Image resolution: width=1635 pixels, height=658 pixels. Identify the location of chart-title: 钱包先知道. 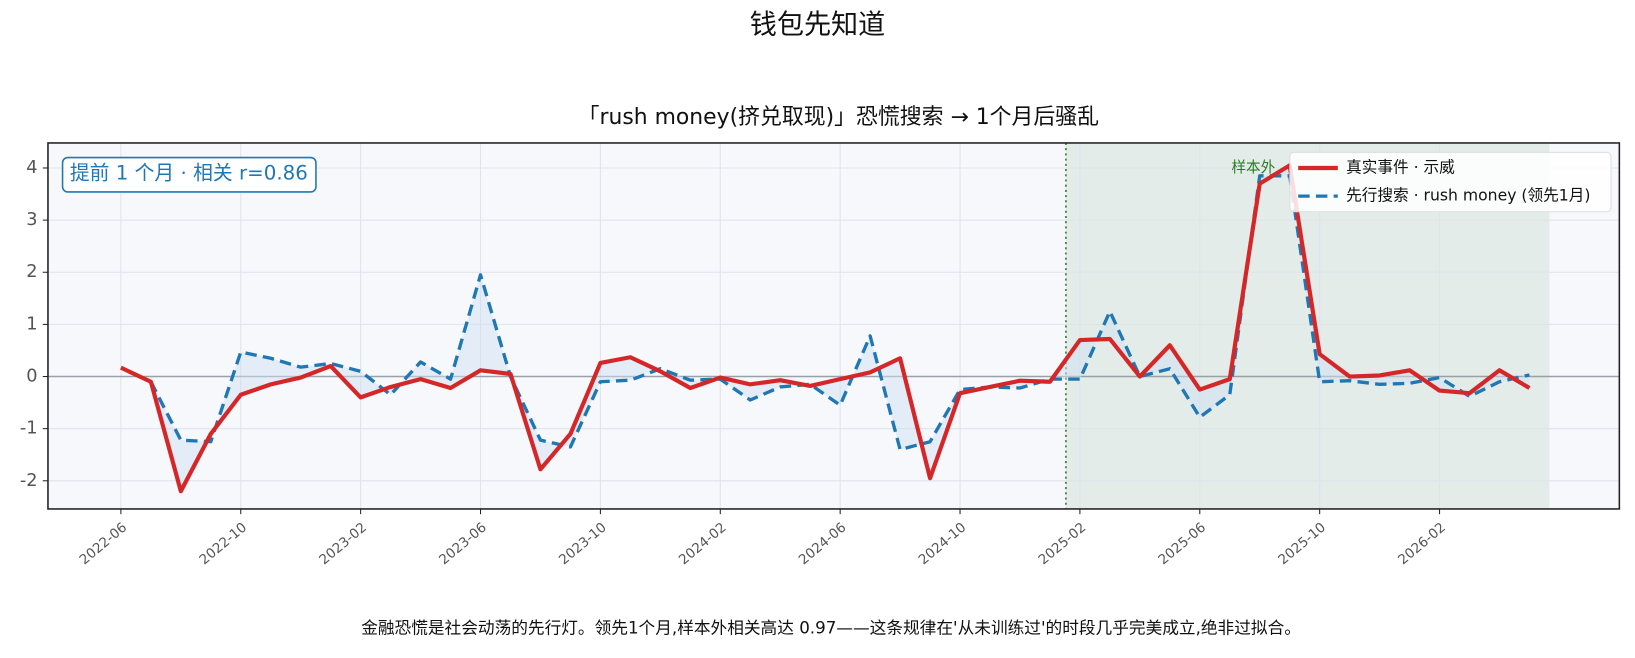
(818, 25).